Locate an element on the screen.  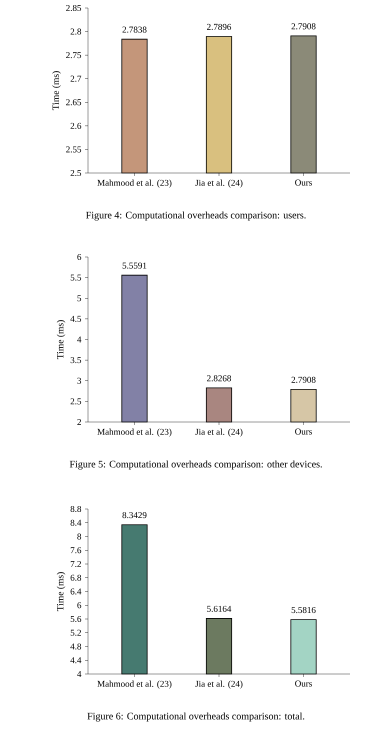
y-tick-label: 2.55 is located at coordinates (74, 149).